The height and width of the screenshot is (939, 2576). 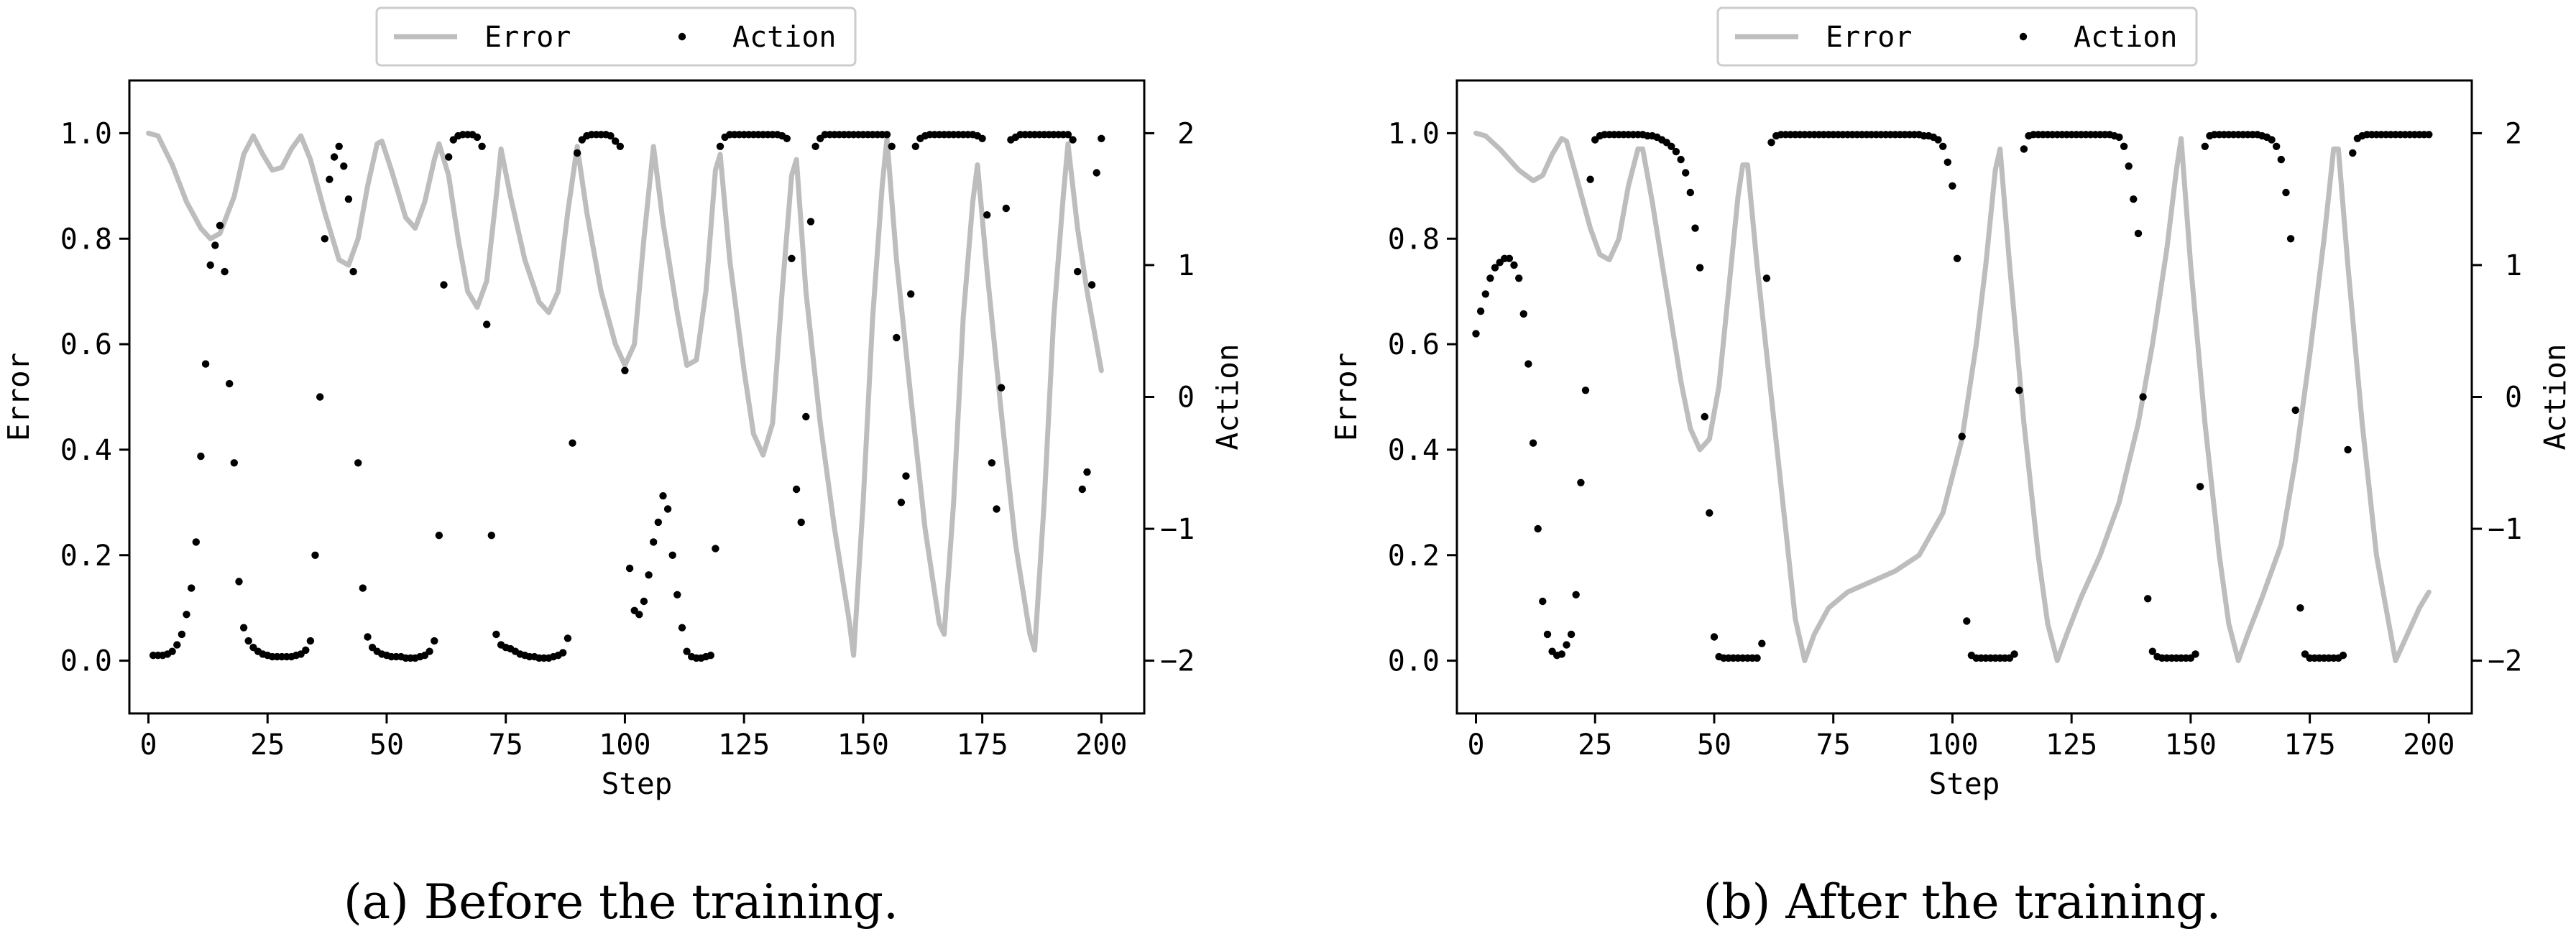 What do you see at coordinates (1186, 133) in the screenshot?
I see `y2-tick-label: 2` at bounding box center [1186, 133].